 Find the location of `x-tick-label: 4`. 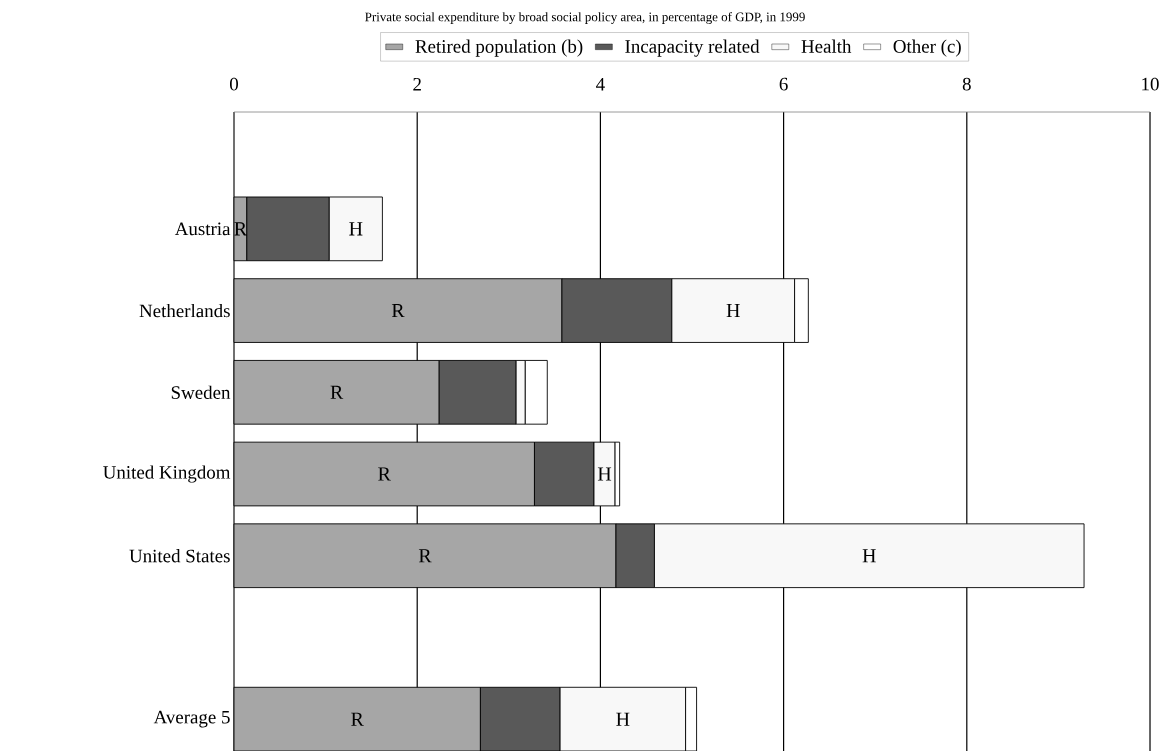

x-tick-label: 4 is located at coordinates (600, 84).